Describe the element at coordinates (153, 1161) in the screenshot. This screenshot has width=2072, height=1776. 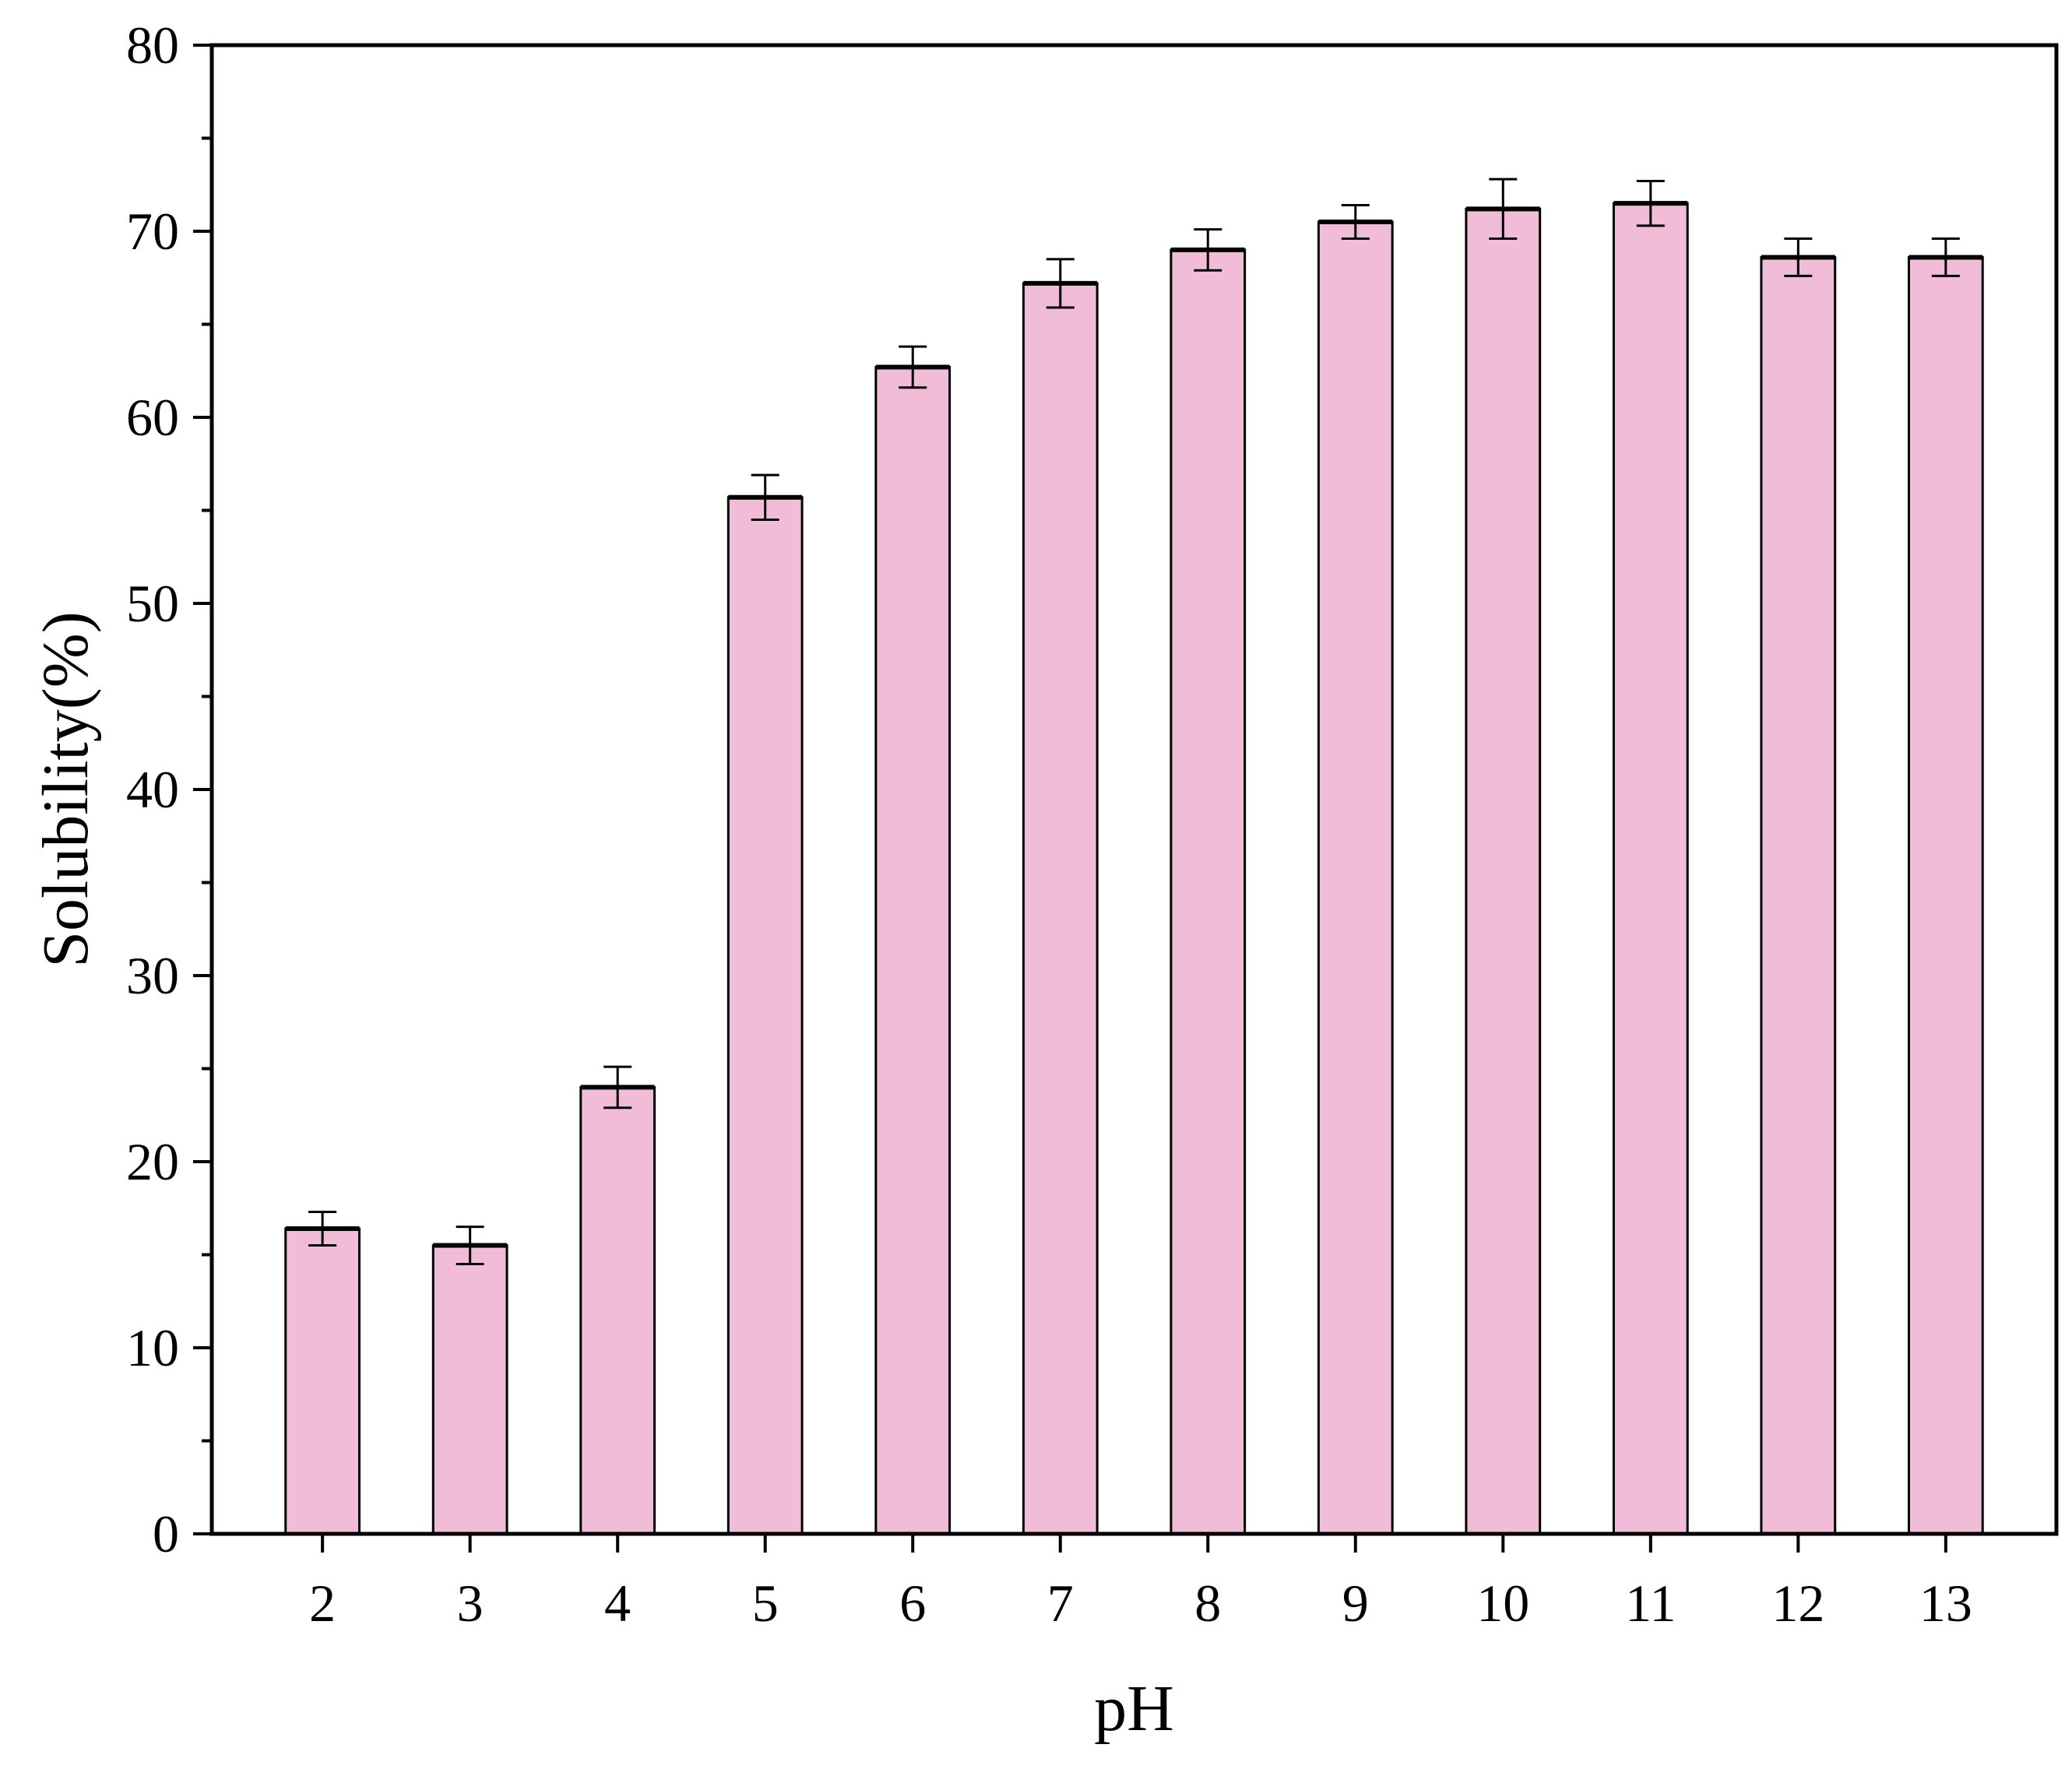
I see `y-tick-label: 20` at that location.